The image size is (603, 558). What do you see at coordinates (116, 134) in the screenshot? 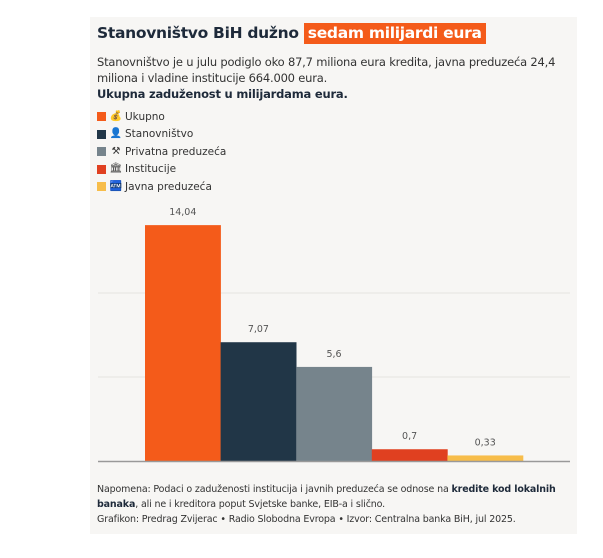
I see `person-icon: 👤` at bounding box center [116, 134].